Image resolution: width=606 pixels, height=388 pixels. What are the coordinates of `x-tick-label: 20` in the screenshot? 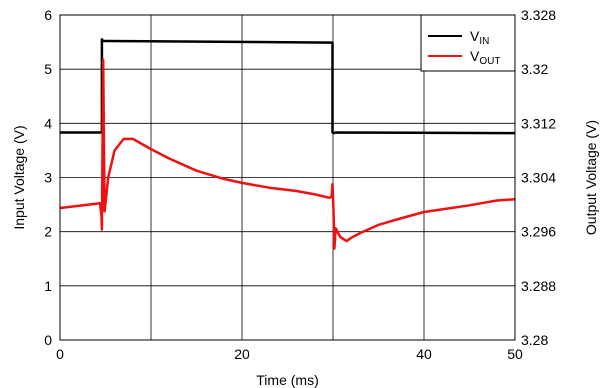 It's located at (242, 354).